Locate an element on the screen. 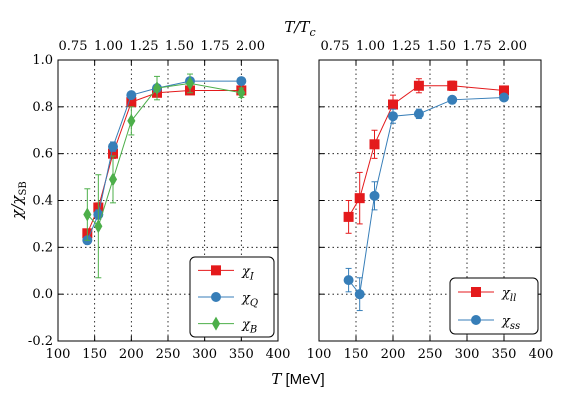 The image size is (570, 403). legend-label: χB is located at coordinates (249, 327).